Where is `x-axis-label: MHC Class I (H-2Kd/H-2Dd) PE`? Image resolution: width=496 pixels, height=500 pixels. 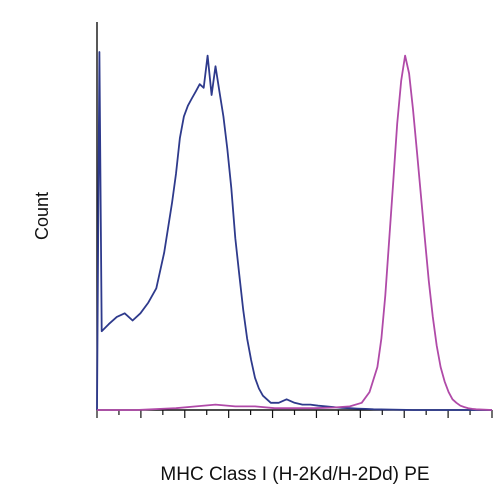
x-axis-label: MHC Class I (H-2Kd/H-2Dd) PE is located at coordinates (294, 474).